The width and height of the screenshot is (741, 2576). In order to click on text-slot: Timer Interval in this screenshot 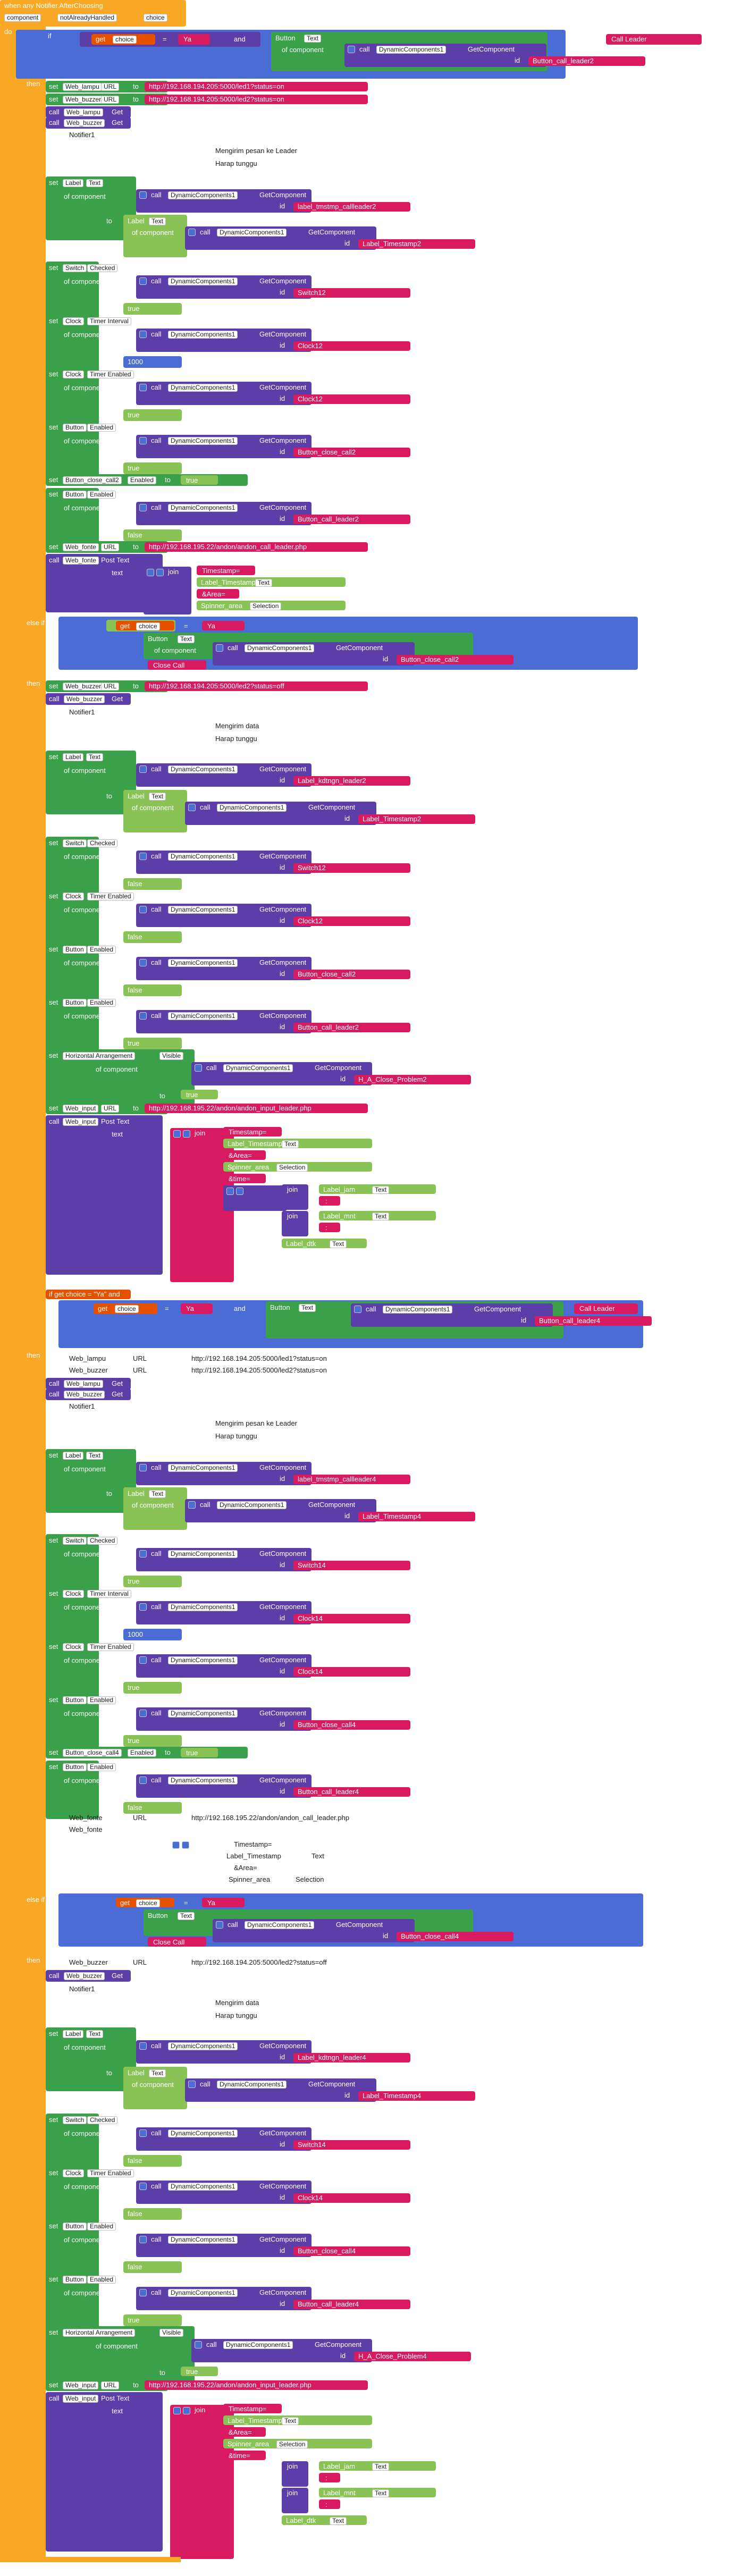, I will do `click(109, 1594)`.